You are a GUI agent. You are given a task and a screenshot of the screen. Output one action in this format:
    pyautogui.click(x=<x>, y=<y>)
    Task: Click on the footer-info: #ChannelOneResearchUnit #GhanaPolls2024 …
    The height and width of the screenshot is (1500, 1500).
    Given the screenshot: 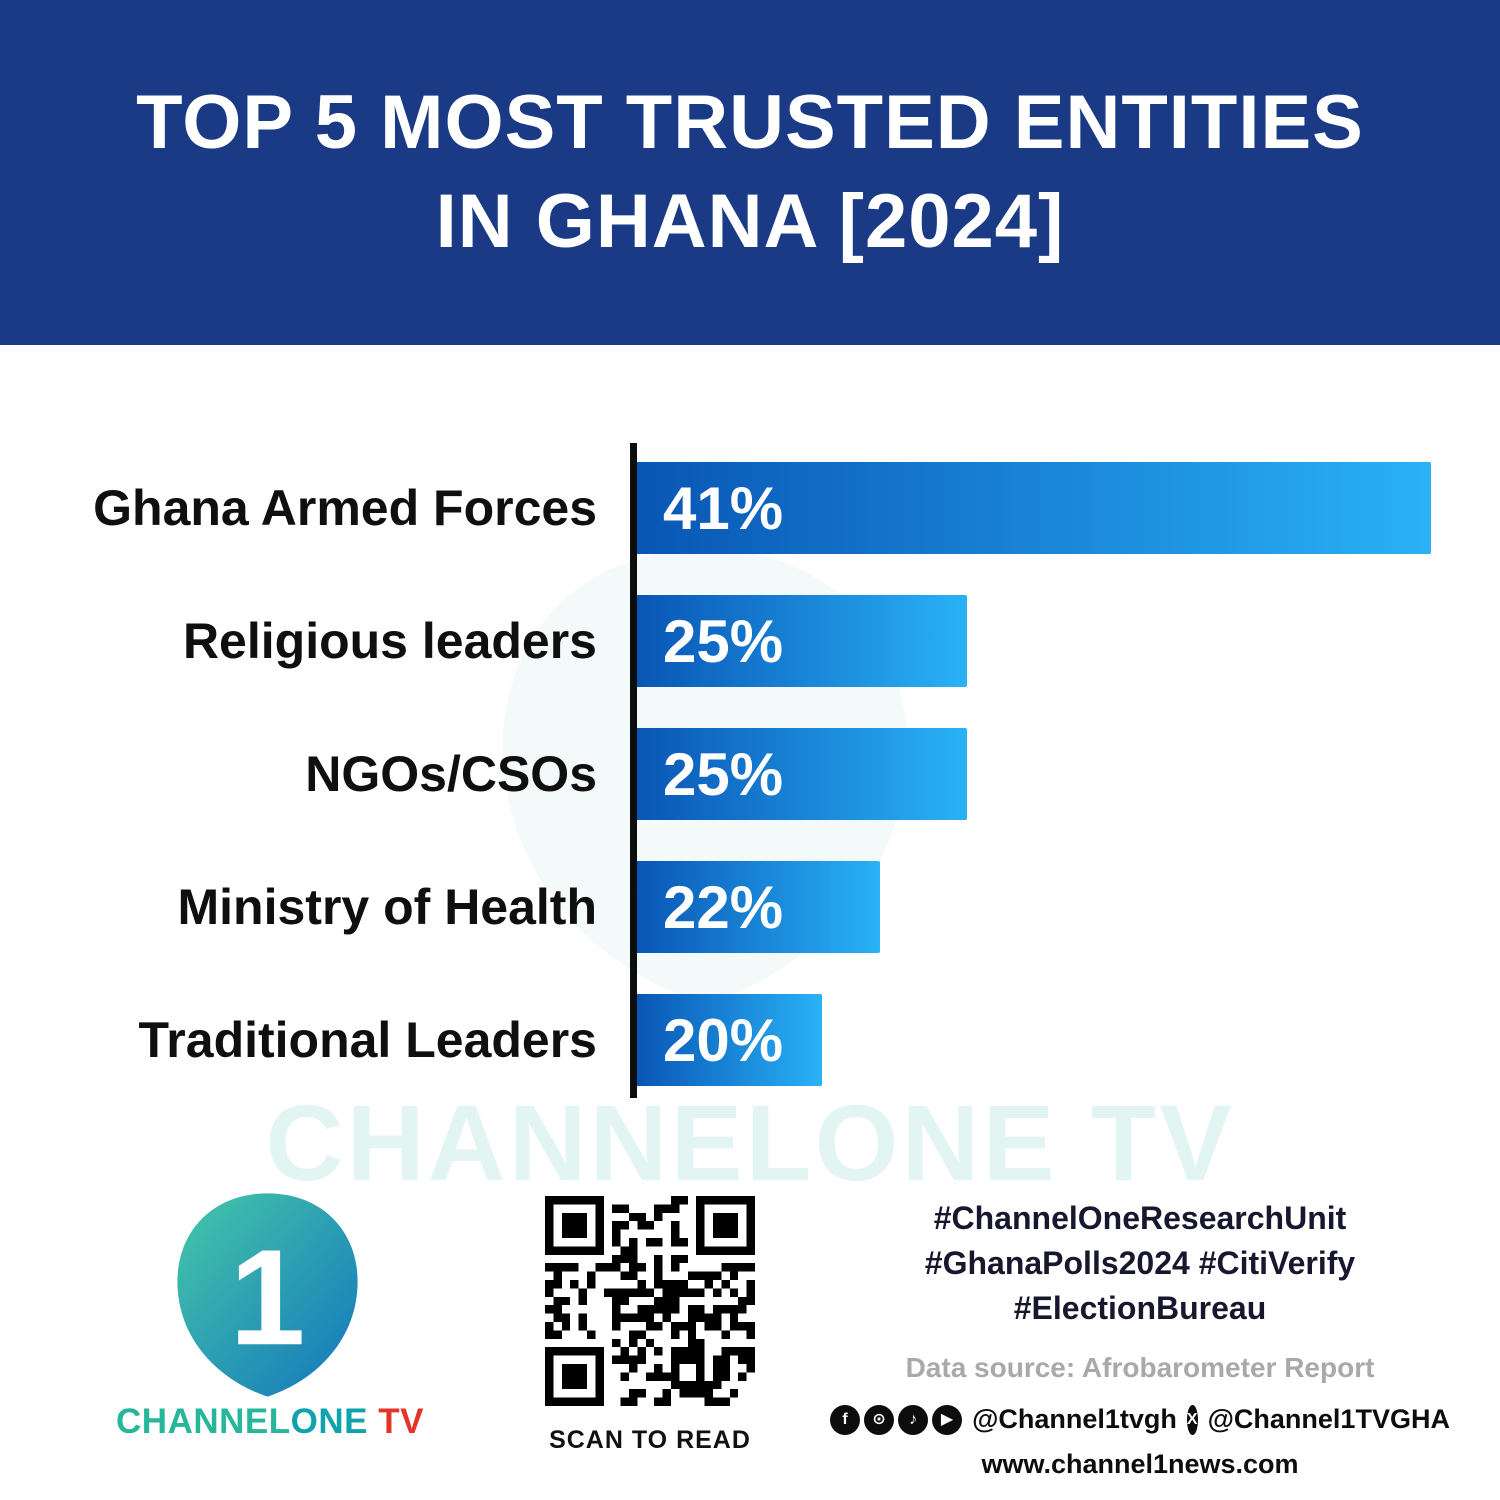 What is the action you would take?
    pyautogui.click(x=1140, y=1338)
    